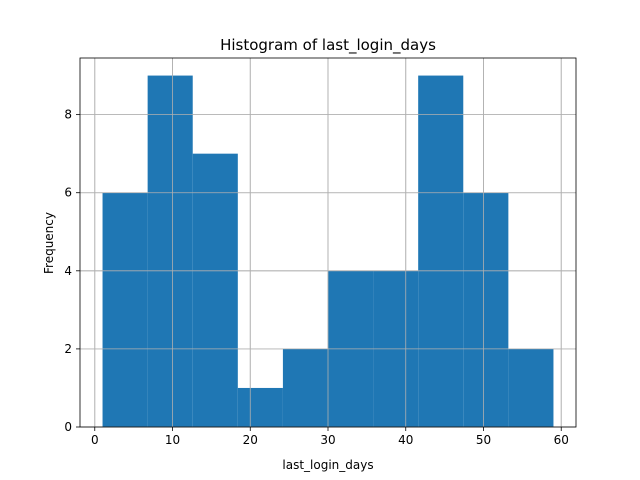 This screenshot has width=640, height=480. Describe the element at coordinates (172, 440) in the screenshot. I see `x-tick-label: 10` at that location.